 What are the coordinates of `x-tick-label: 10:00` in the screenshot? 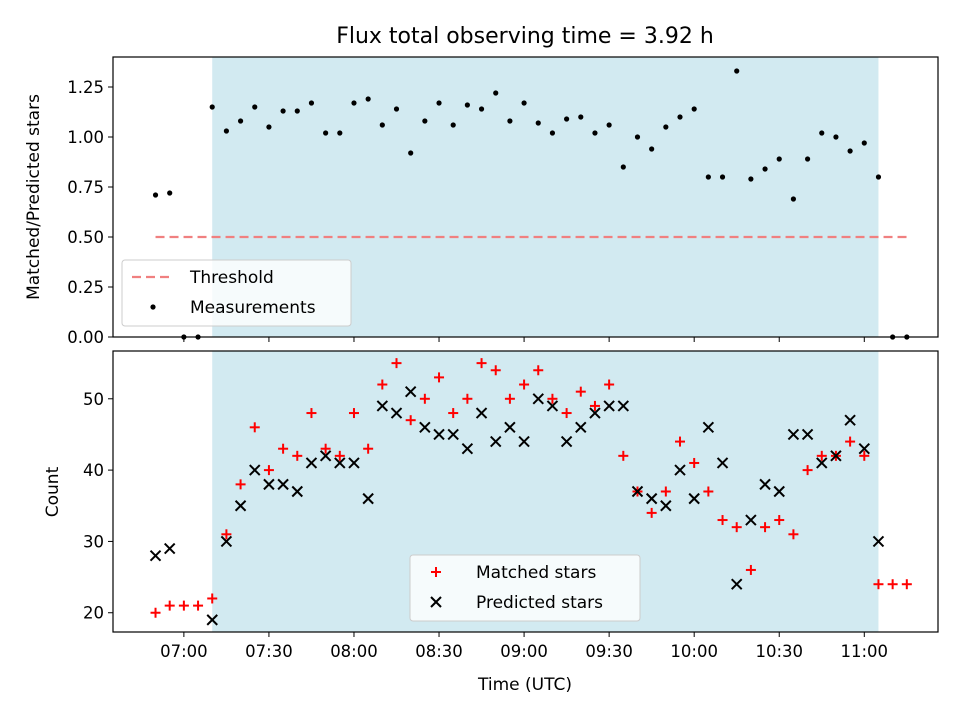 It's located at (694, 651).